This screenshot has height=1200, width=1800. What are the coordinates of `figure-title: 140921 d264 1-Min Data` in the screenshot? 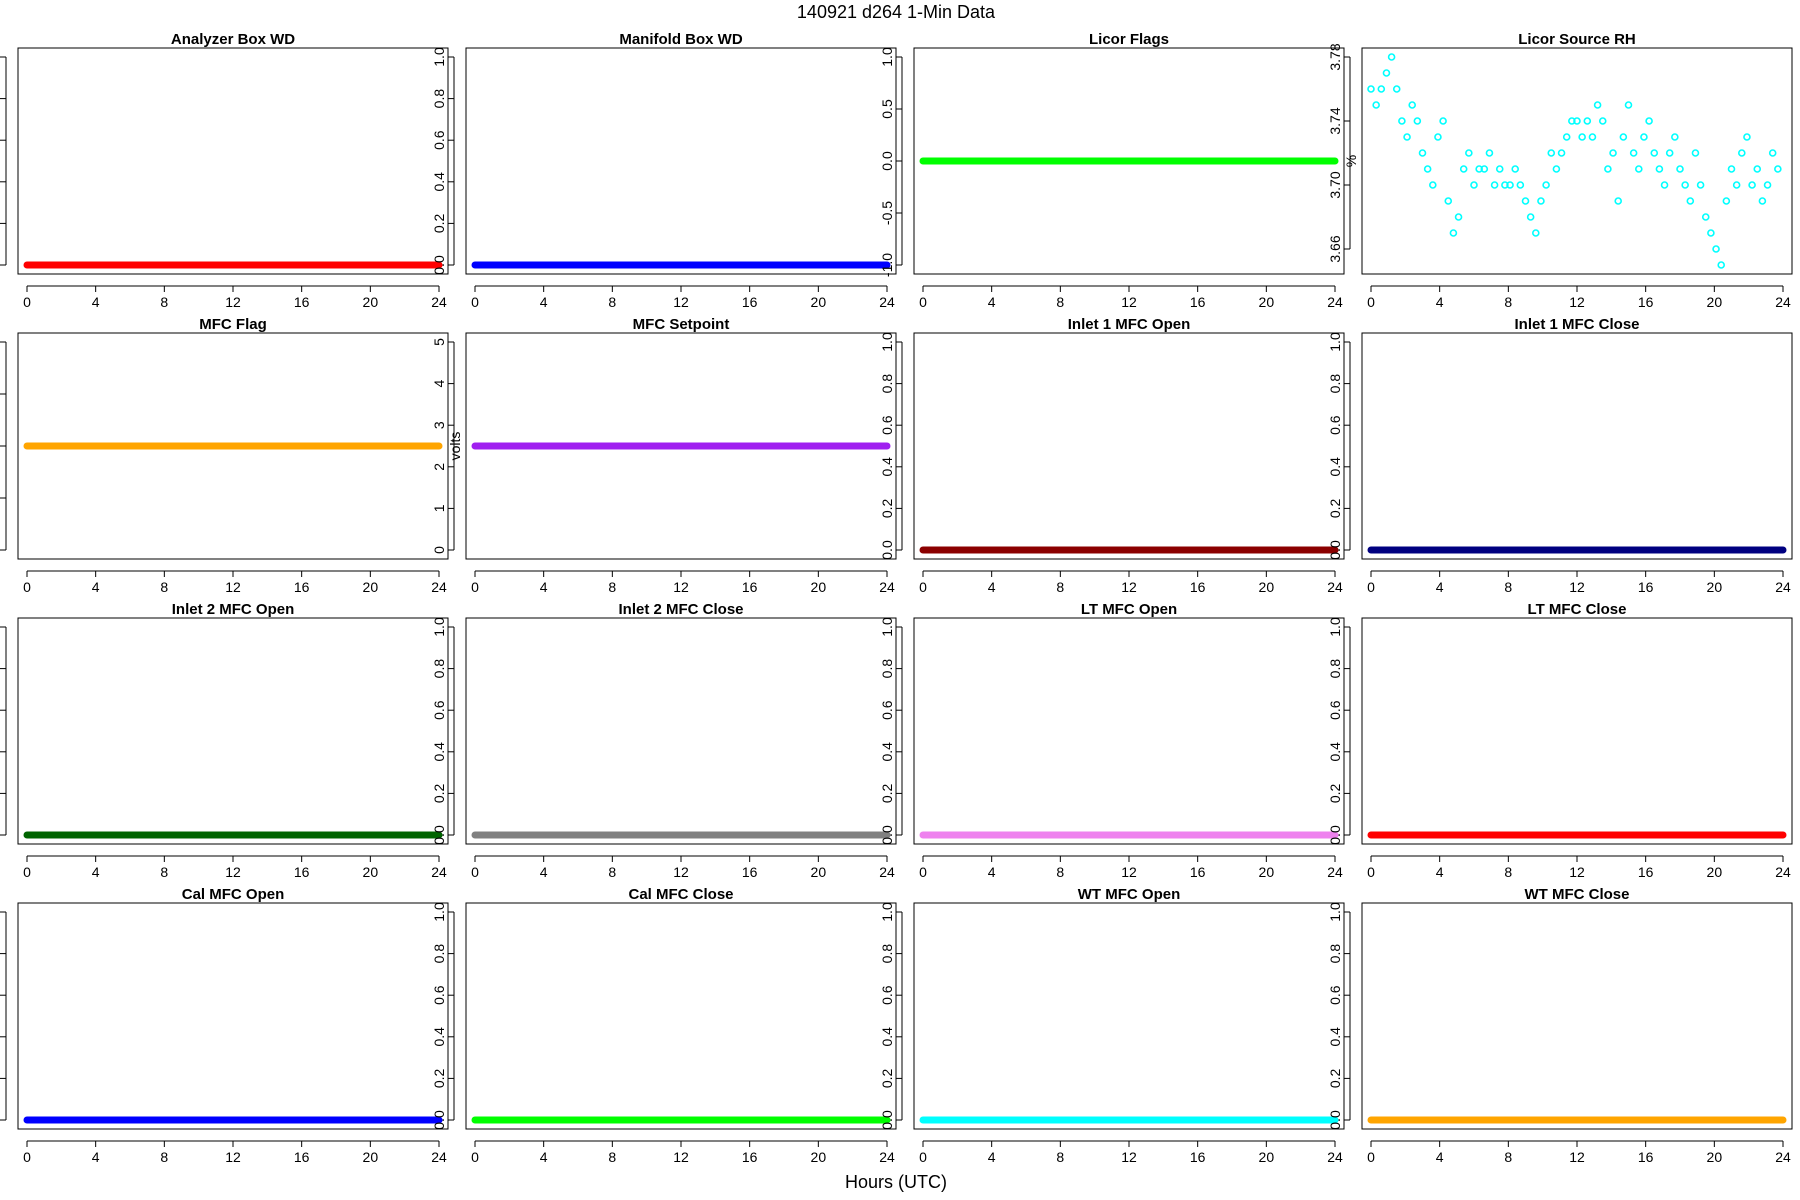 It's located at (896, 12).